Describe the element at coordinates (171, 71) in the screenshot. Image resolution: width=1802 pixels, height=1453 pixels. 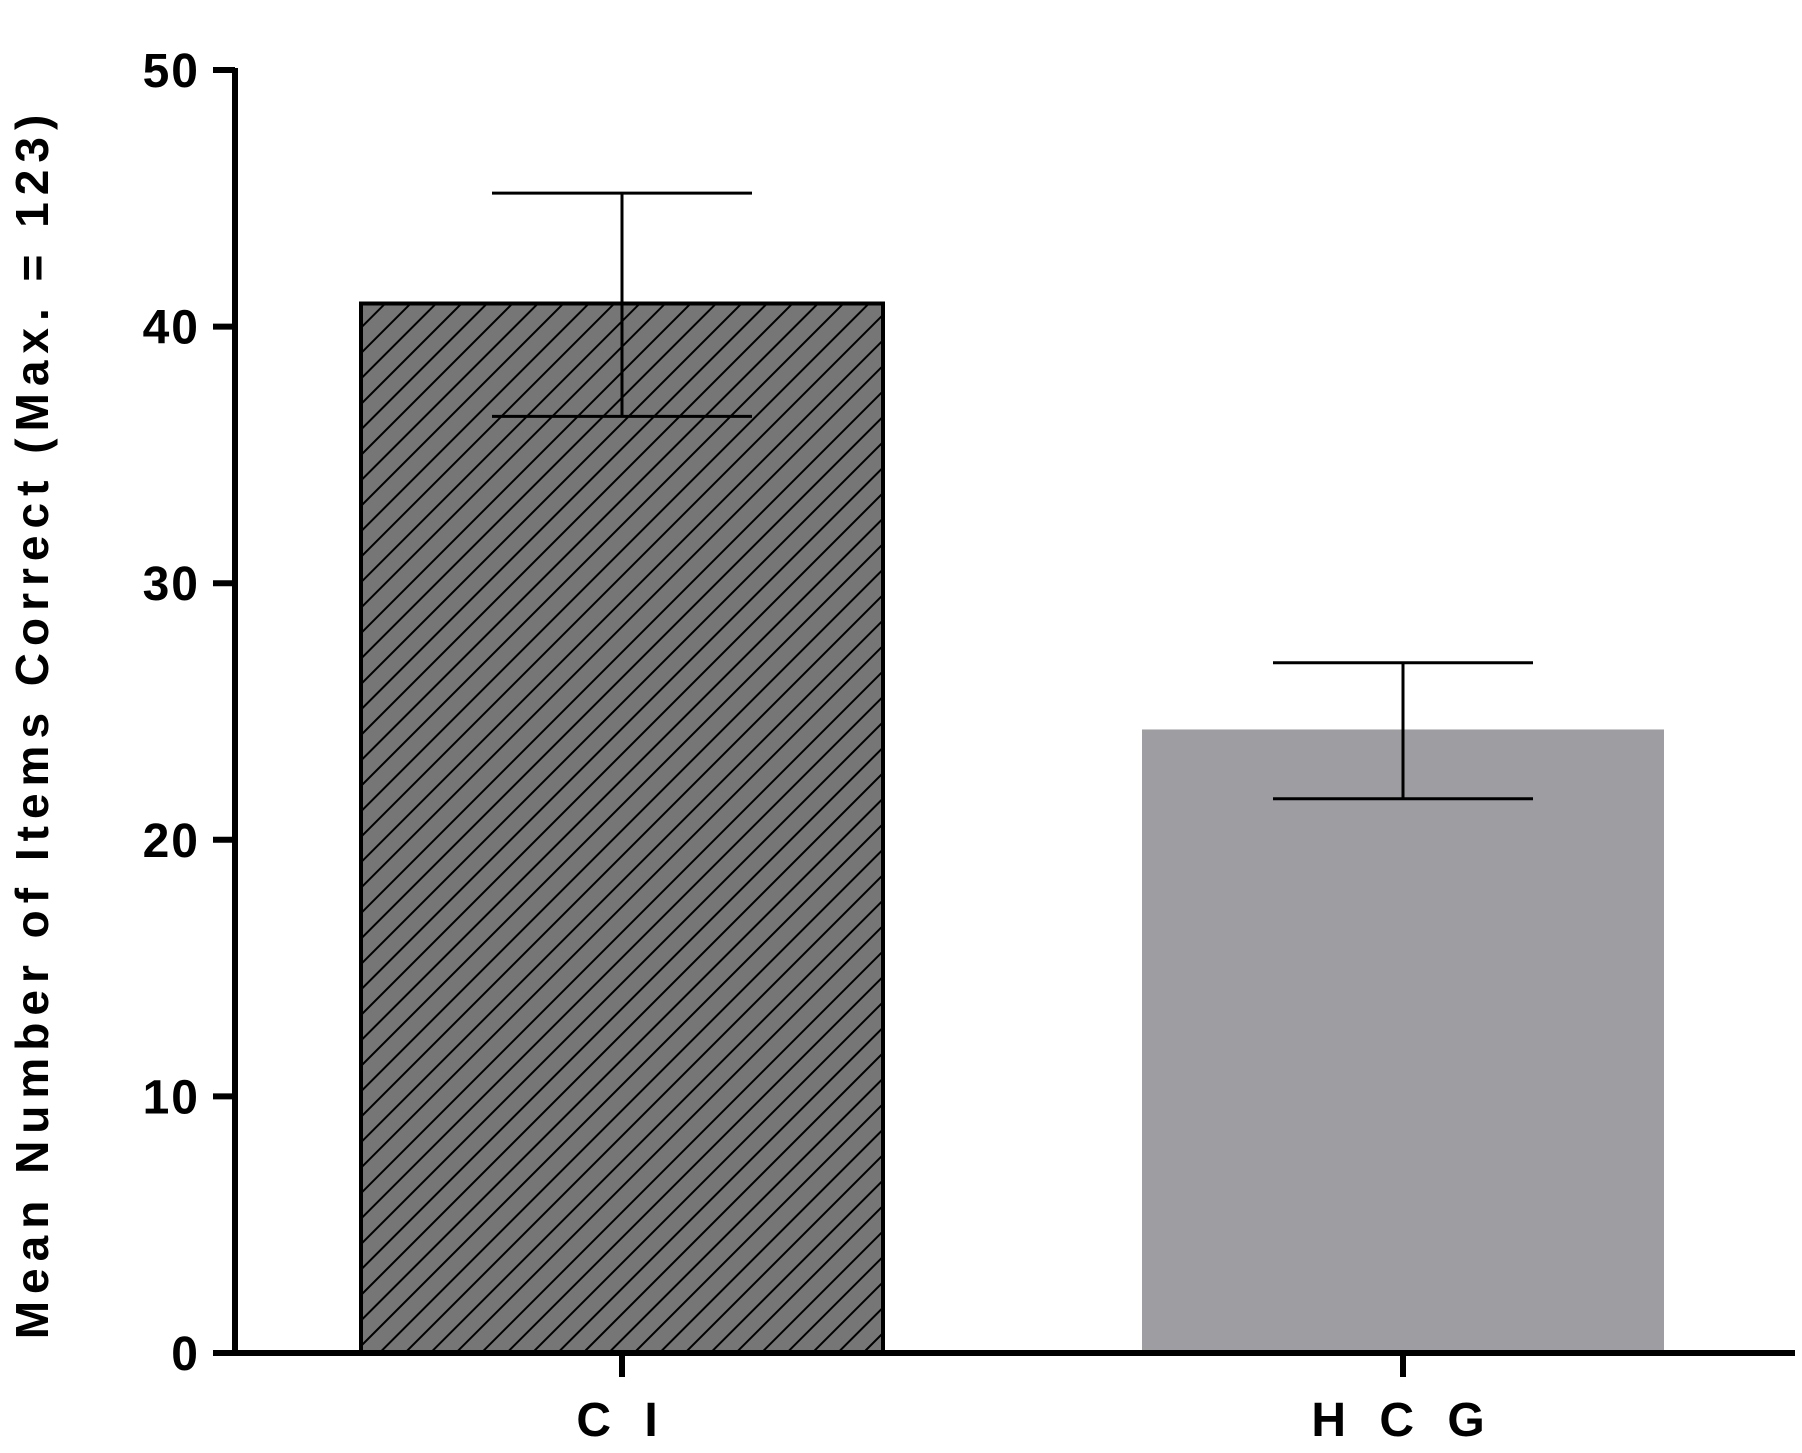
I see `y-tick-label-5: 50` at that location.